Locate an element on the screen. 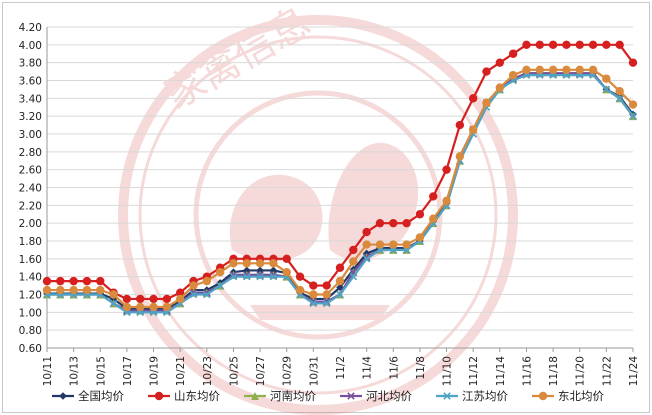  x-tick-label: 10/17 is located at coordinates (128, 371).